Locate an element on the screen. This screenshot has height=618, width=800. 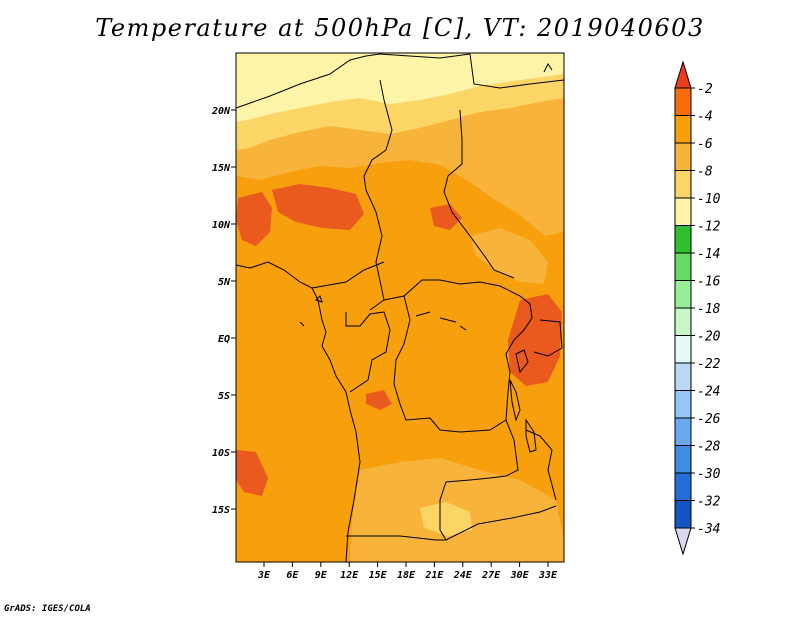
field-warm-sahel-west is located at coordinates (254, 219).